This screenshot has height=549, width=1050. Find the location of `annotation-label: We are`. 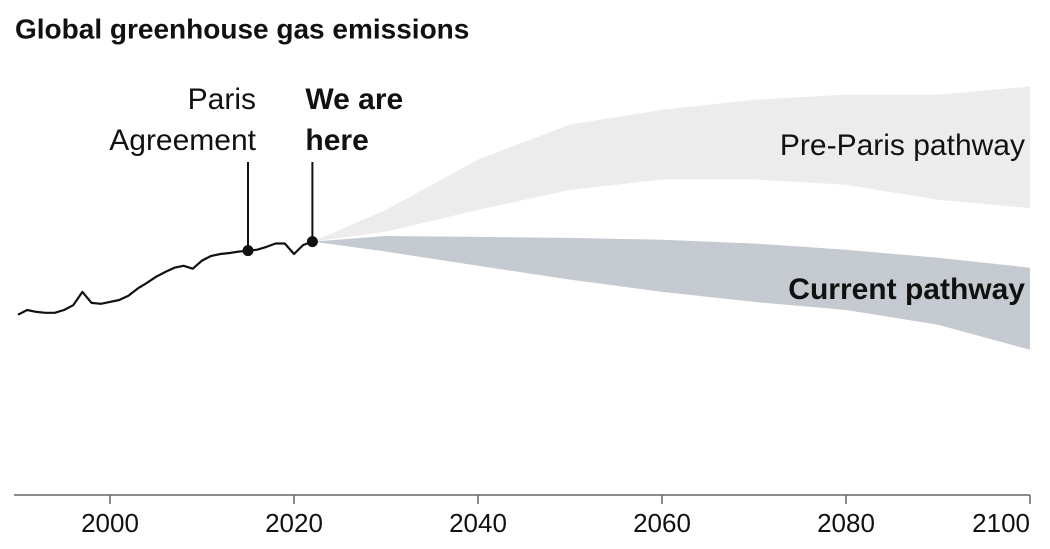

annotation-label: We are is located at coordinates (354, 99).